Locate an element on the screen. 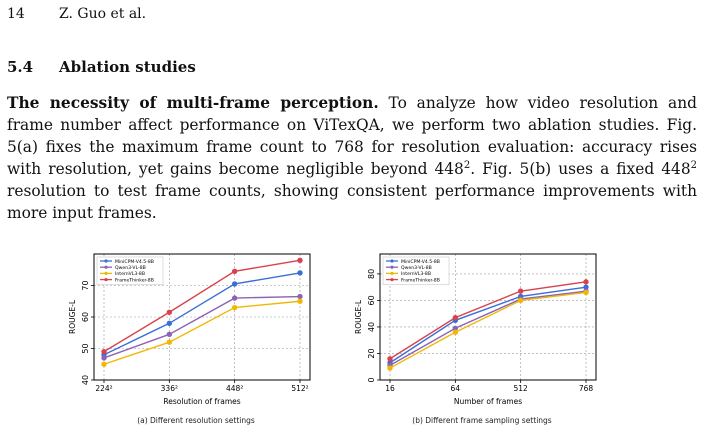 The height and width of the screenshot is (434, 704). paragraph-text-2: . Fig. 5(b) uses a fixed 448 is located at coordinates (580, 169).